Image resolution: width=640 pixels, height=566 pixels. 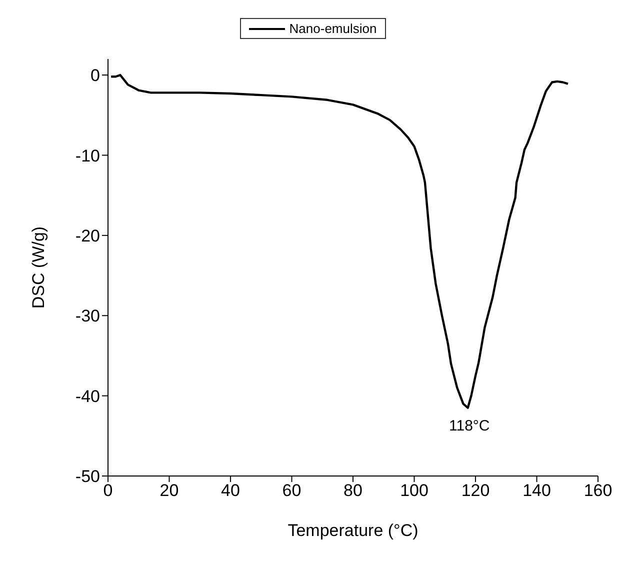 What do you see at coordinates (469, 425) in the screenshot?
I see `annotation: 118°C` at bounding box center [469, 425].